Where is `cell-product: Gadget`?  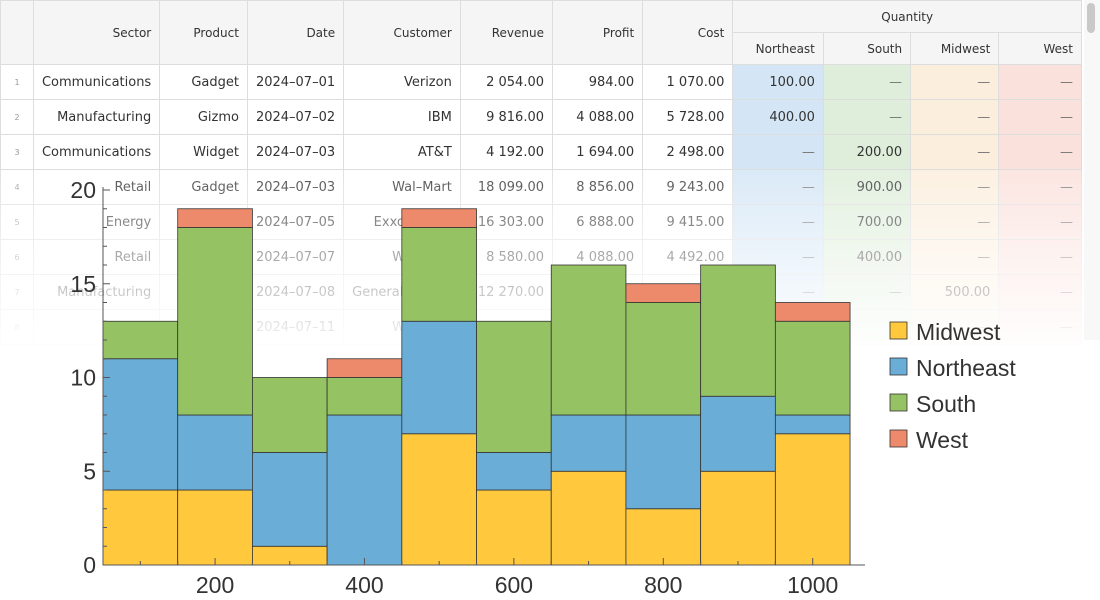
cell-product: Gadget is located at coordinates (203, 82).